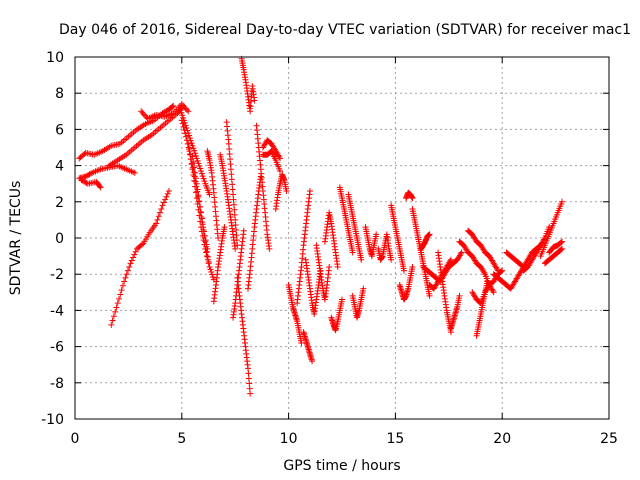  What do you see at coordinates (57, 275) in the screenshot?
I see `y-tick-label: -2` at bounding box center [57, 275].